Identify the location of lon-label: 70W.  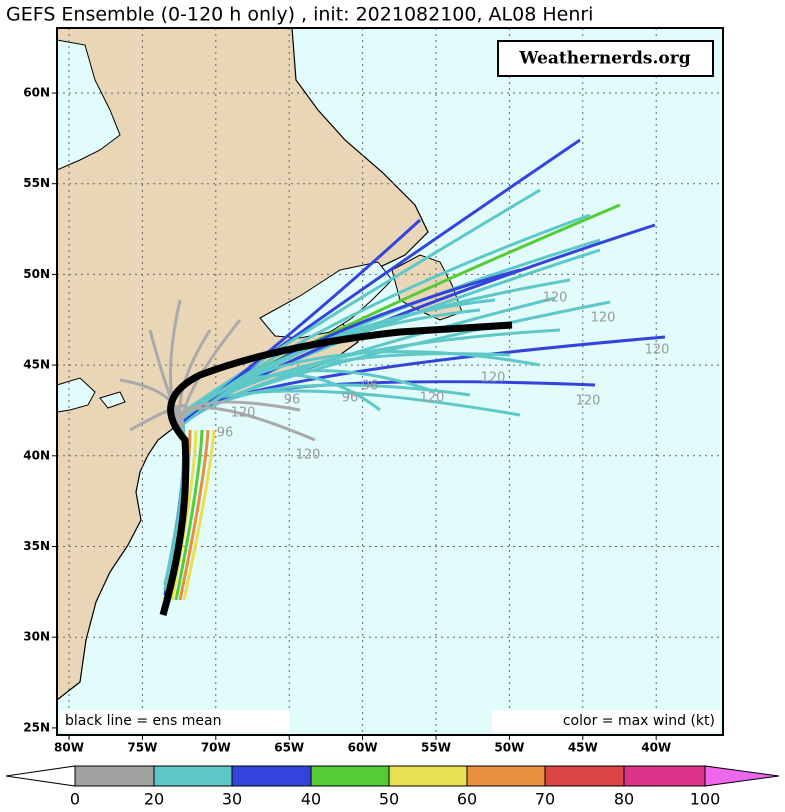
(216, 748).